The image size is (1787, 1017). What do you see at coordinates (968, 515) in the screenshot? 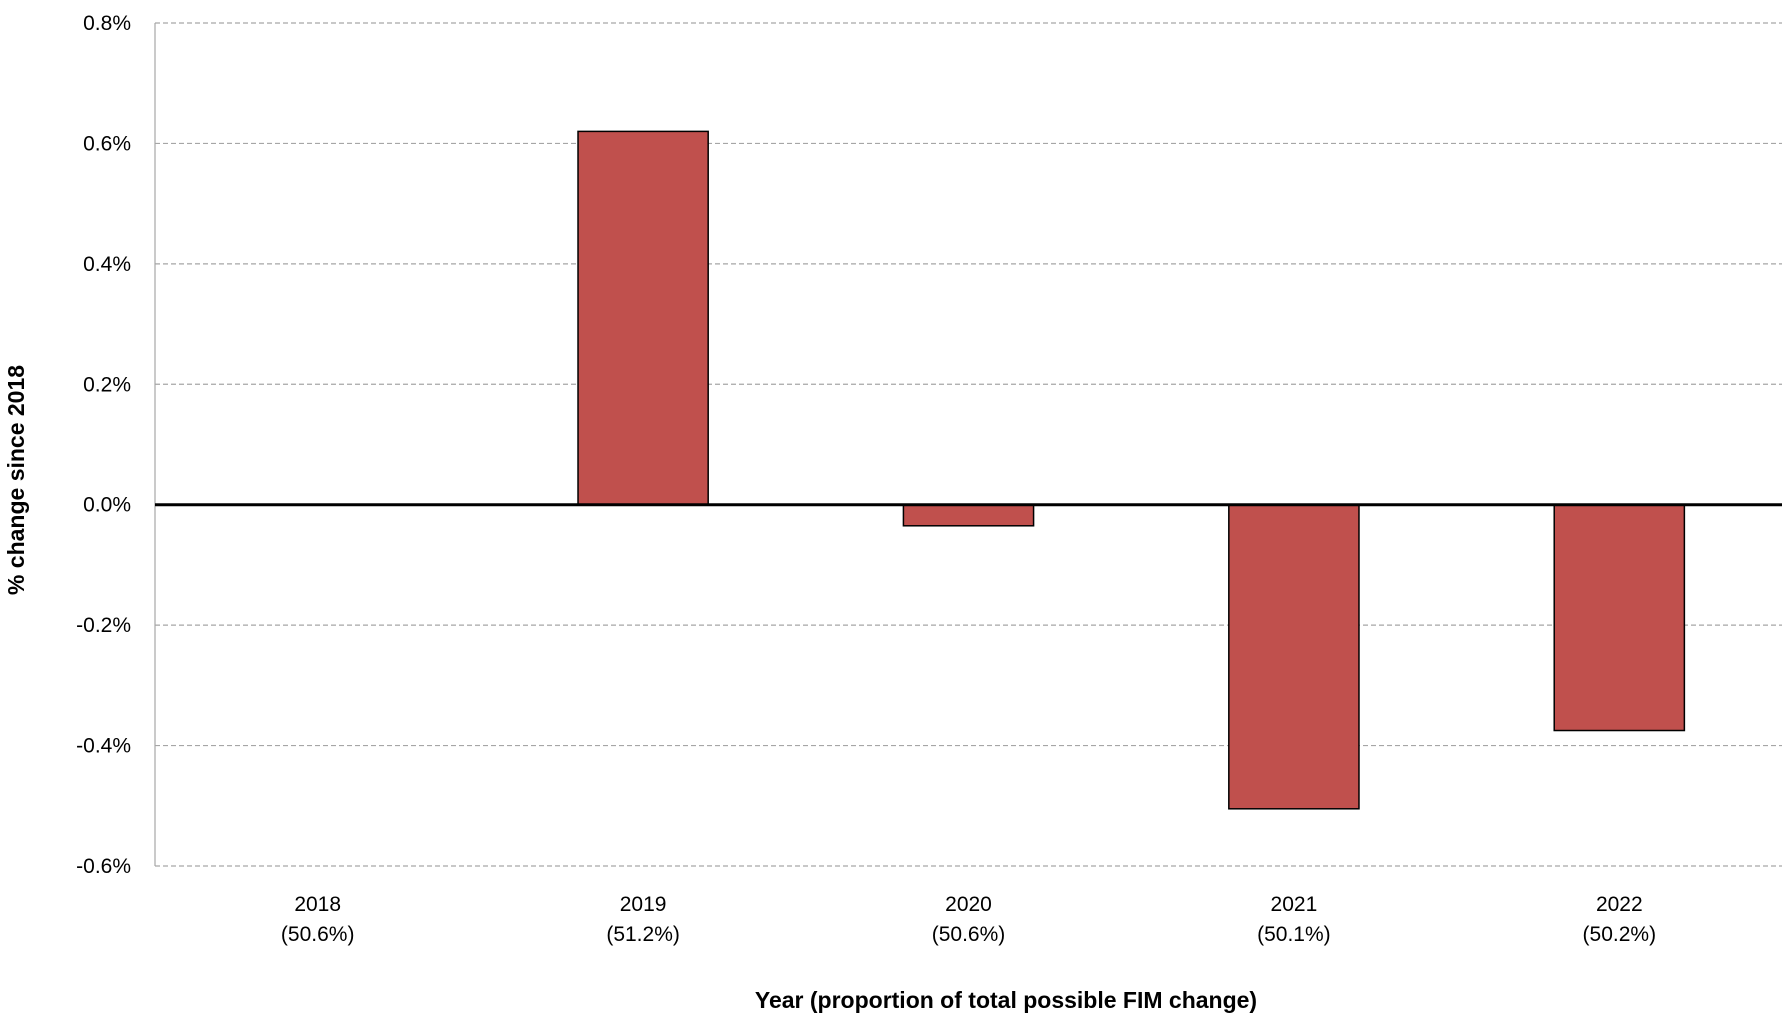
I see `bar-2020` at bounding box center [968, 515].